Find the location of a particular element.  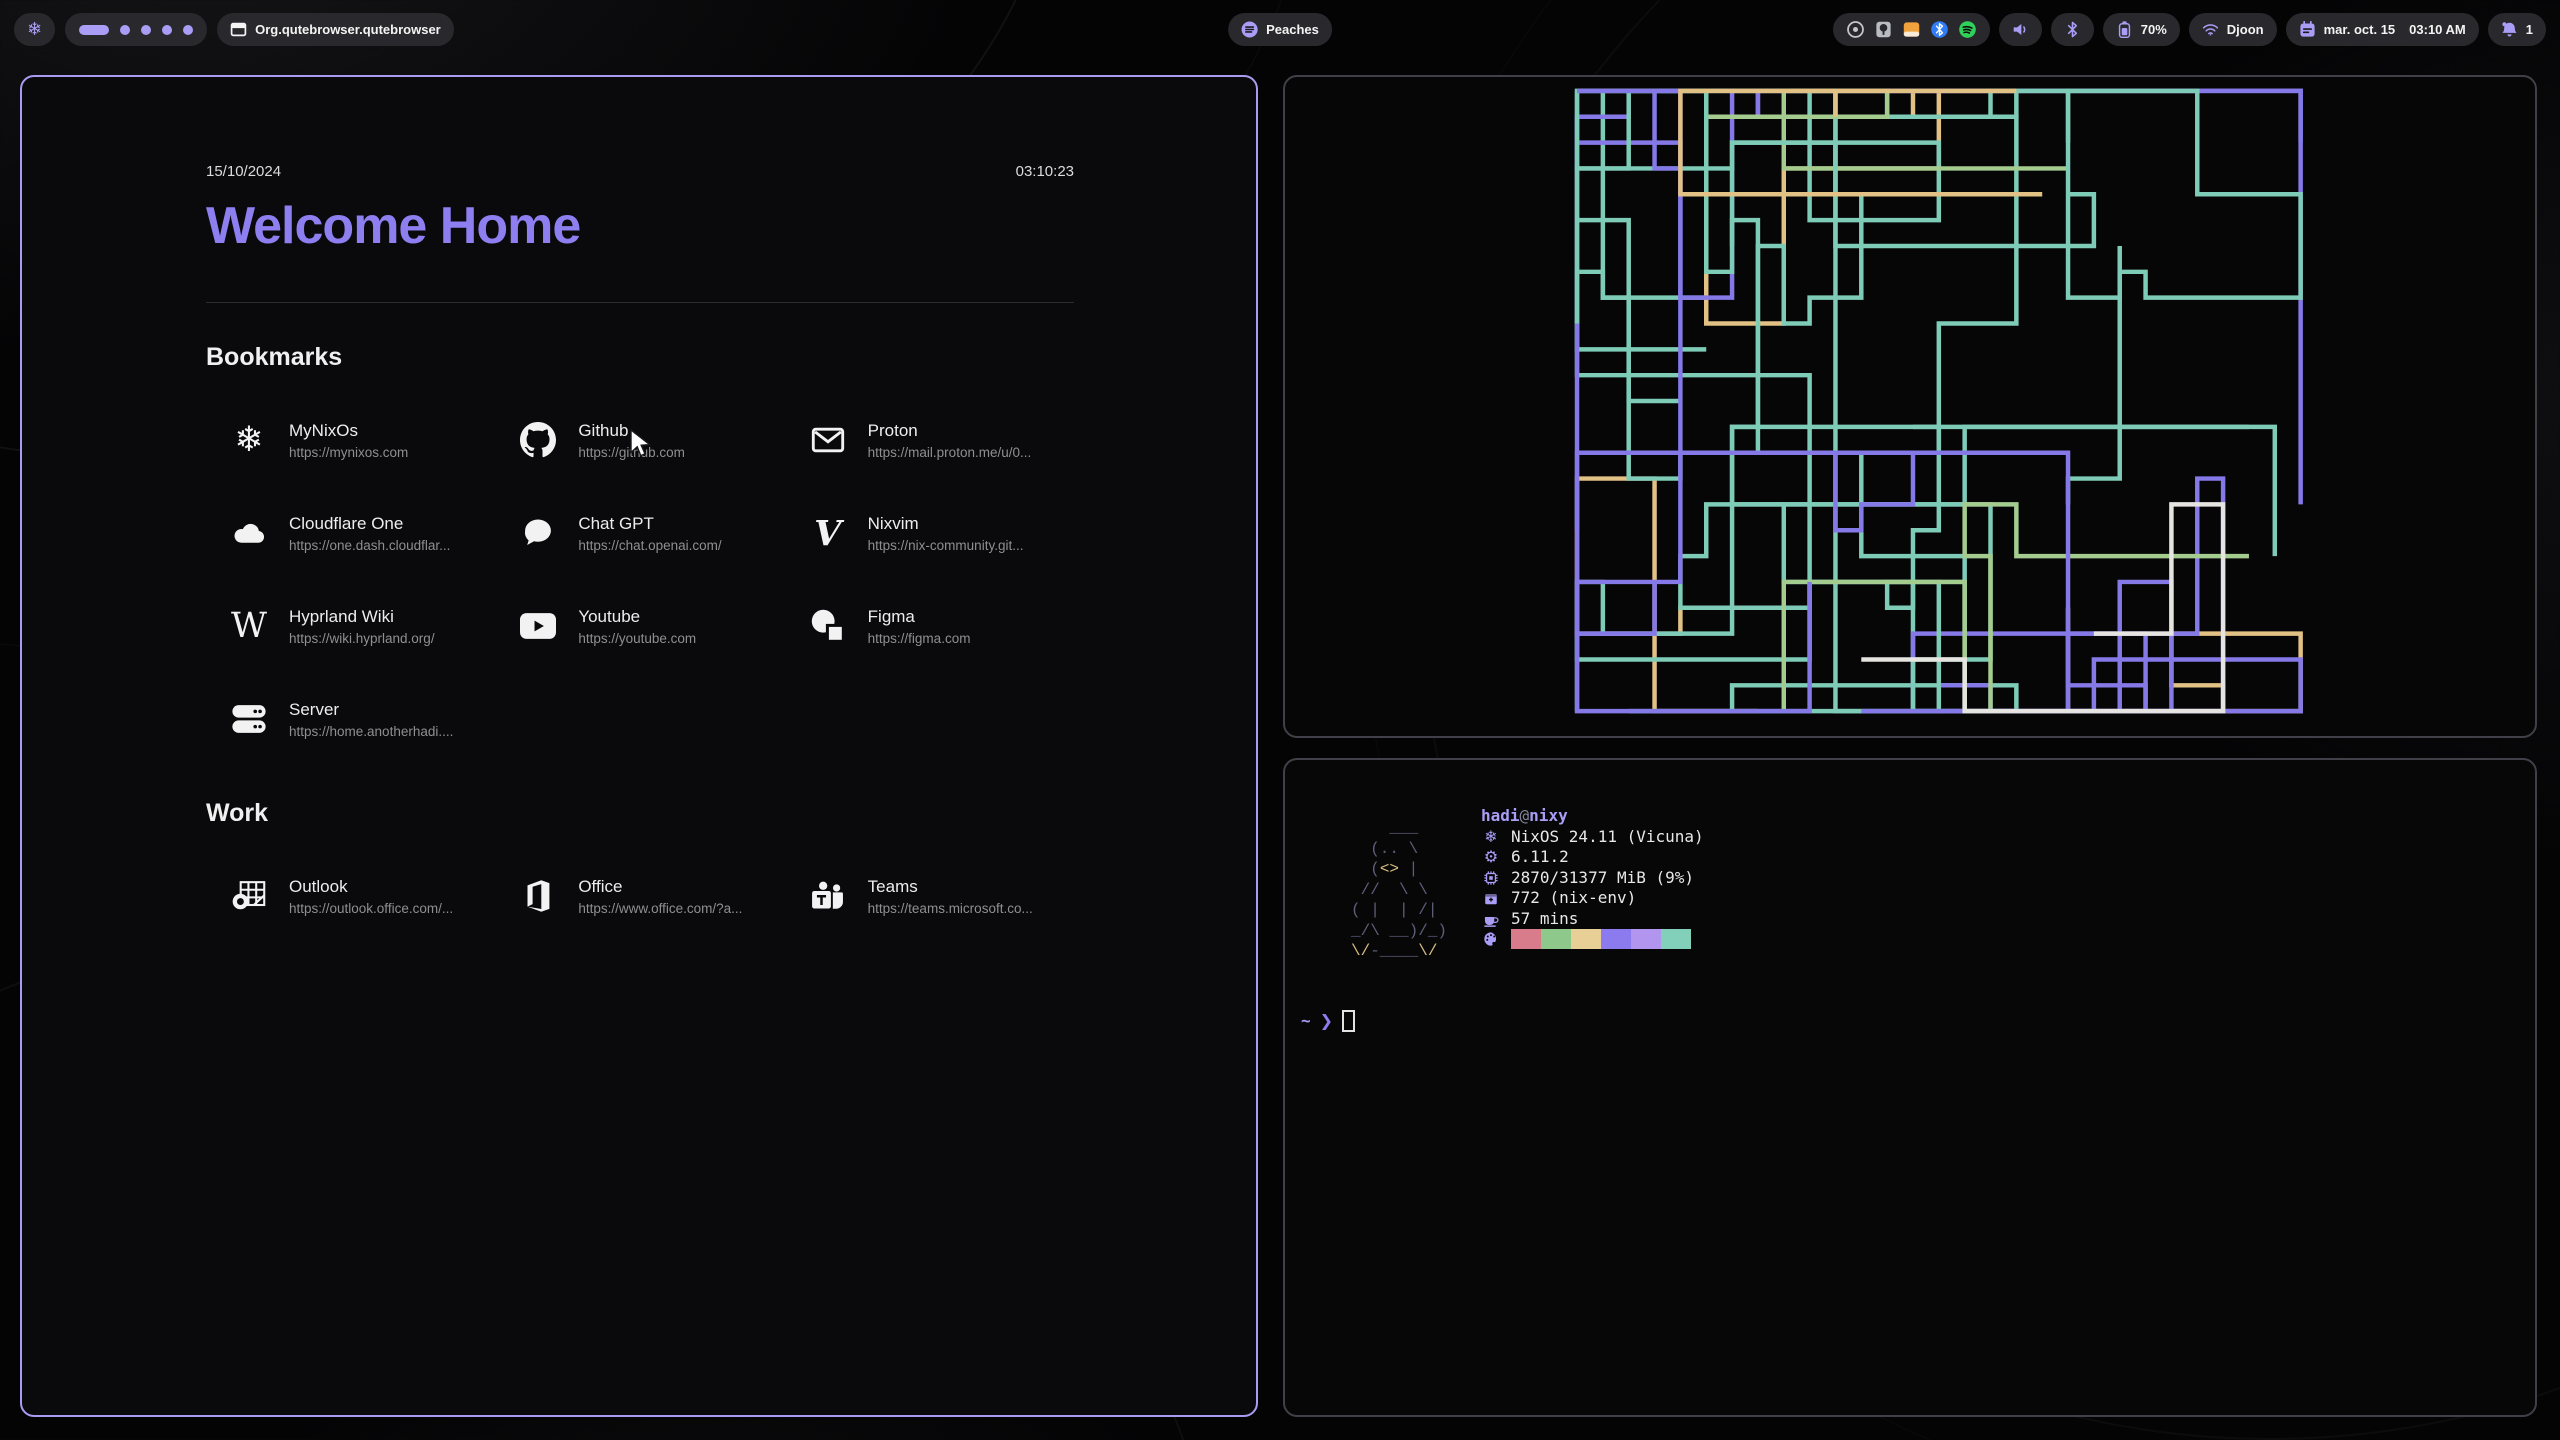

fetch-value: 772 (nix-env) is located at coordinates (1574, 897).